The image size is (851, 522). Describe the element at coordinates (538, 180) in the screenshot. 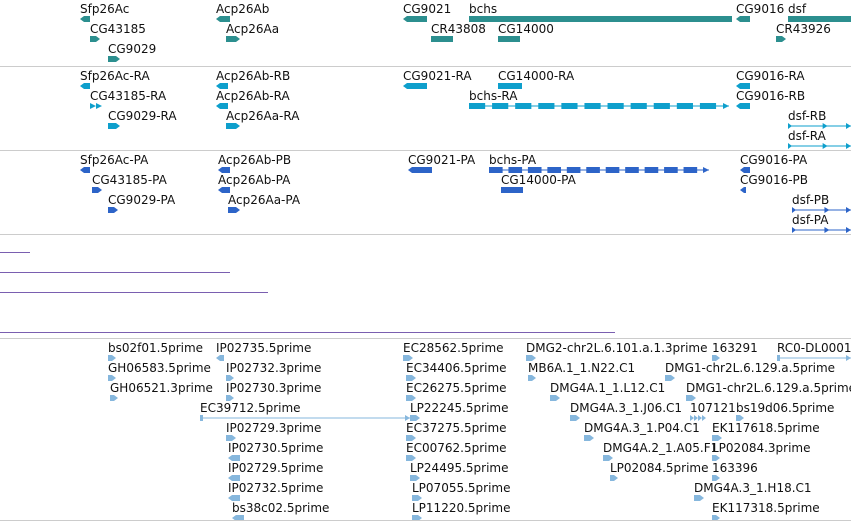

I see `feature-label: CG14000-PA` at that location.